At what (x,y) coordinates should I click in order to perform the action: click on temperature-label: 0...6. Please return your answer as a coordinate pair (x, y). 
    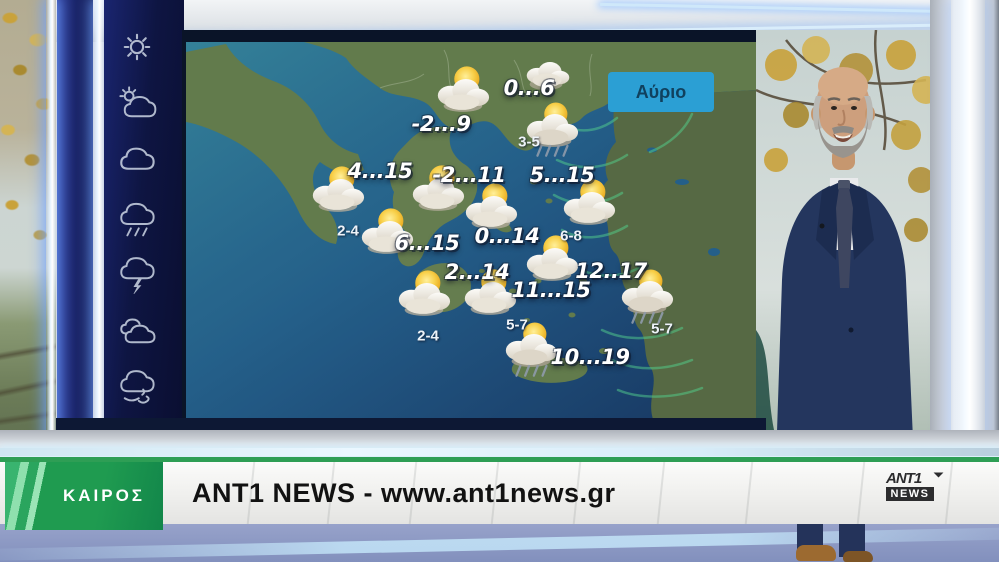
    Looking at the image, I should click on (529, 88).